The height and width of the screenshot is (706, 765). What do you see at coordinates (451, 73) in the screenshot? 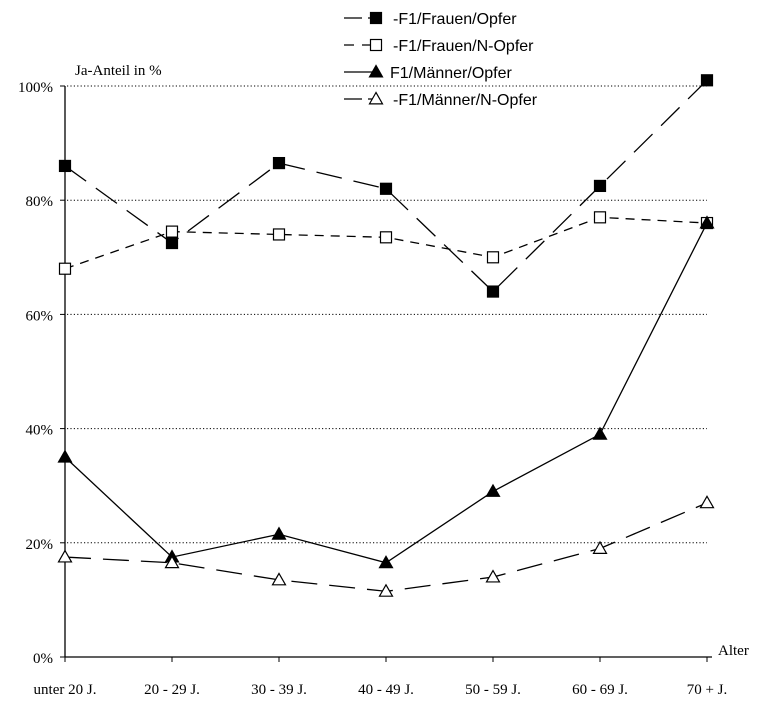
I see `legend-label: F1/Männer/Opfer` at bounding box center [451, 73].